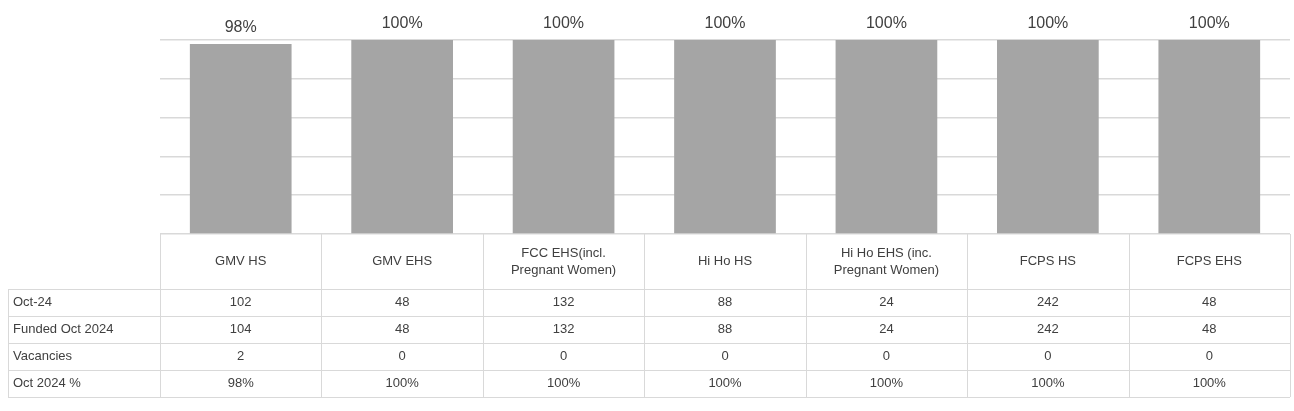 Image resolution: width=1294 pixels, height=411 pixels. What do you see at coordinates (241, 383) in the screenshot?
I see `data-label: 98%` at bounding box center [241, 383].